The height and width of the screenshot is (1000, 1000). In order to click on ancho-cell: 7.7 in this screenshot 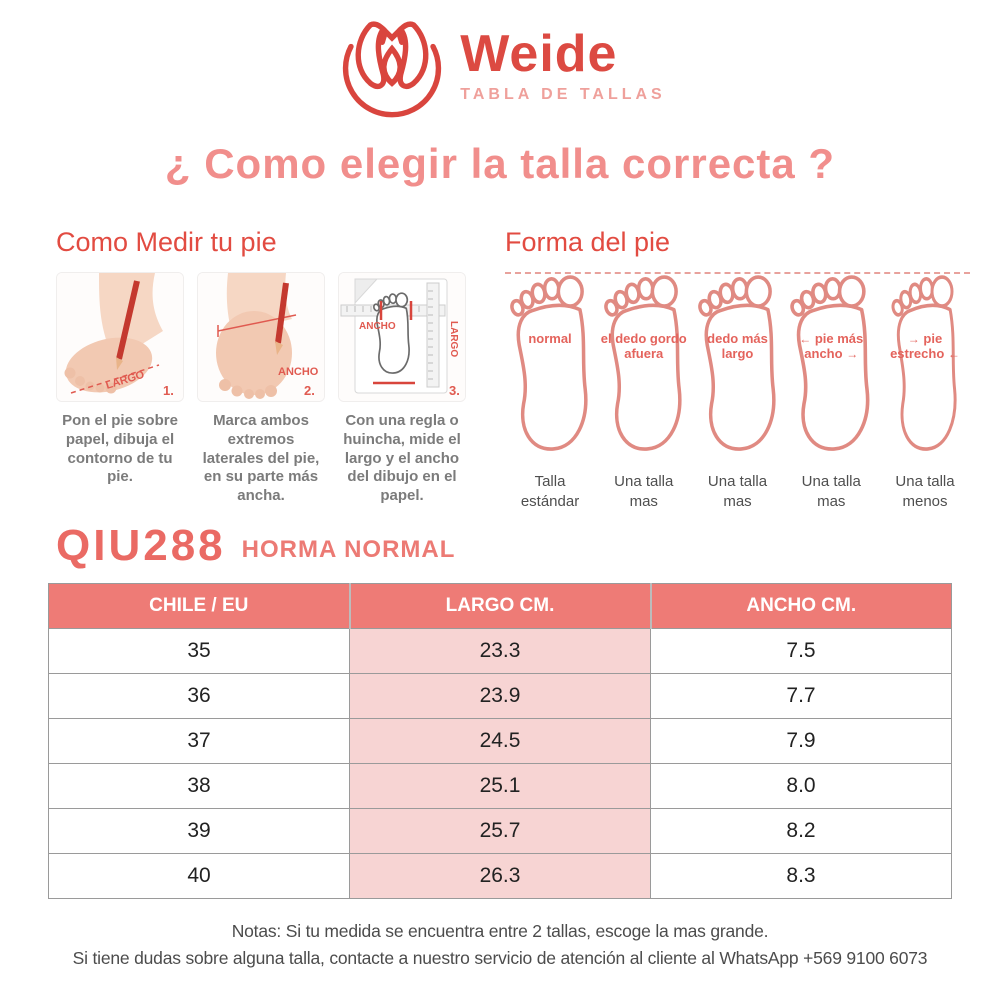, I will do `click(801, 696)`.